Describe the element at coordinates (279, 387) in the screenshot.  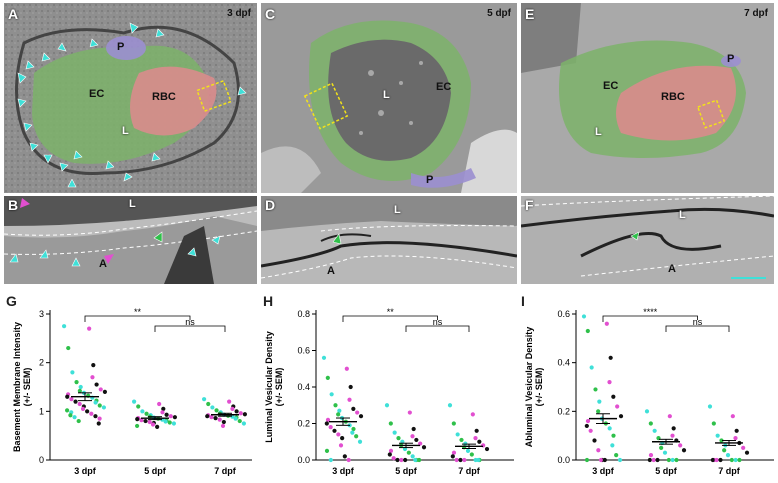
I see `y-axis-label: (+/- SEM)` at that location.